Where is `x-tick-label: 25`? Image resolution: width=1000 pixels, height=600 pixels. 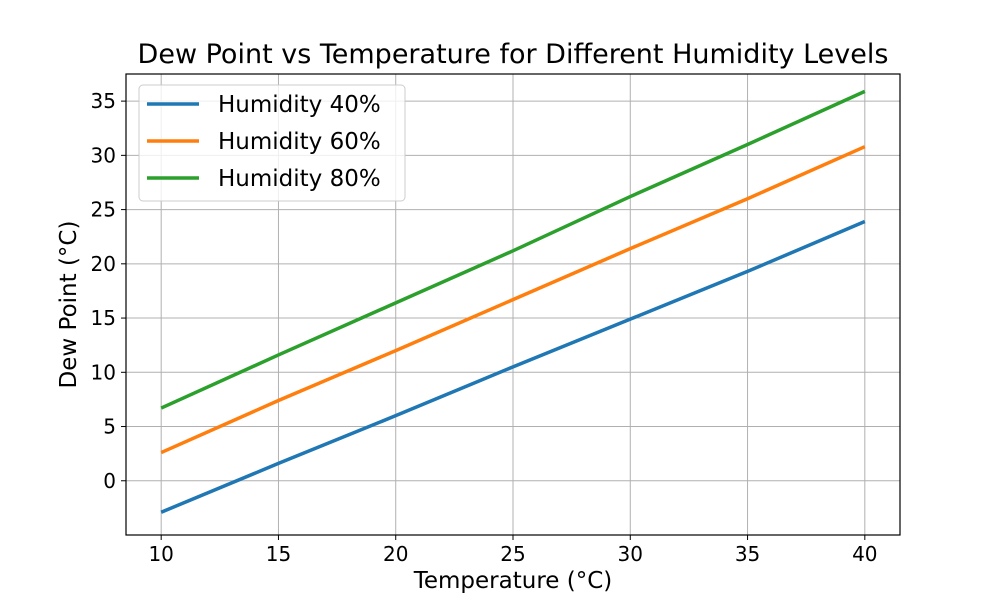
x-tick-label: 25 is located at coordinates (512, 554).